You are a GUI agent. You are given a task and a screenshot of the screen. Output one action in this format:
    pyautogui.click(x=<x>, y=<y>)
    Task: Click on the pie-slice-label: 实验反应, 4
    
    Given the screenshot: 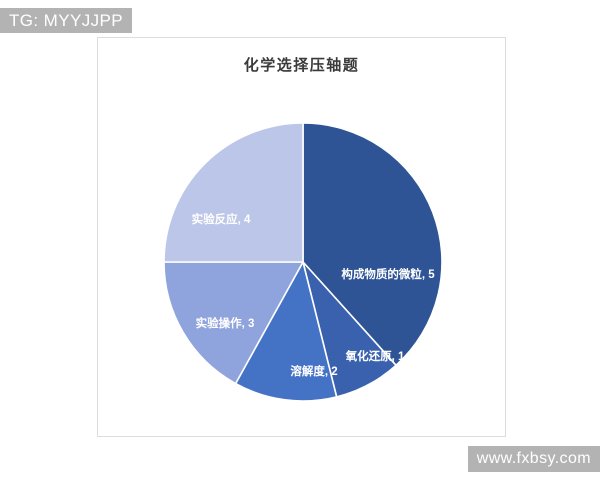 What is the action you would take?
    pyautogui.click(x=221, y=219)
    